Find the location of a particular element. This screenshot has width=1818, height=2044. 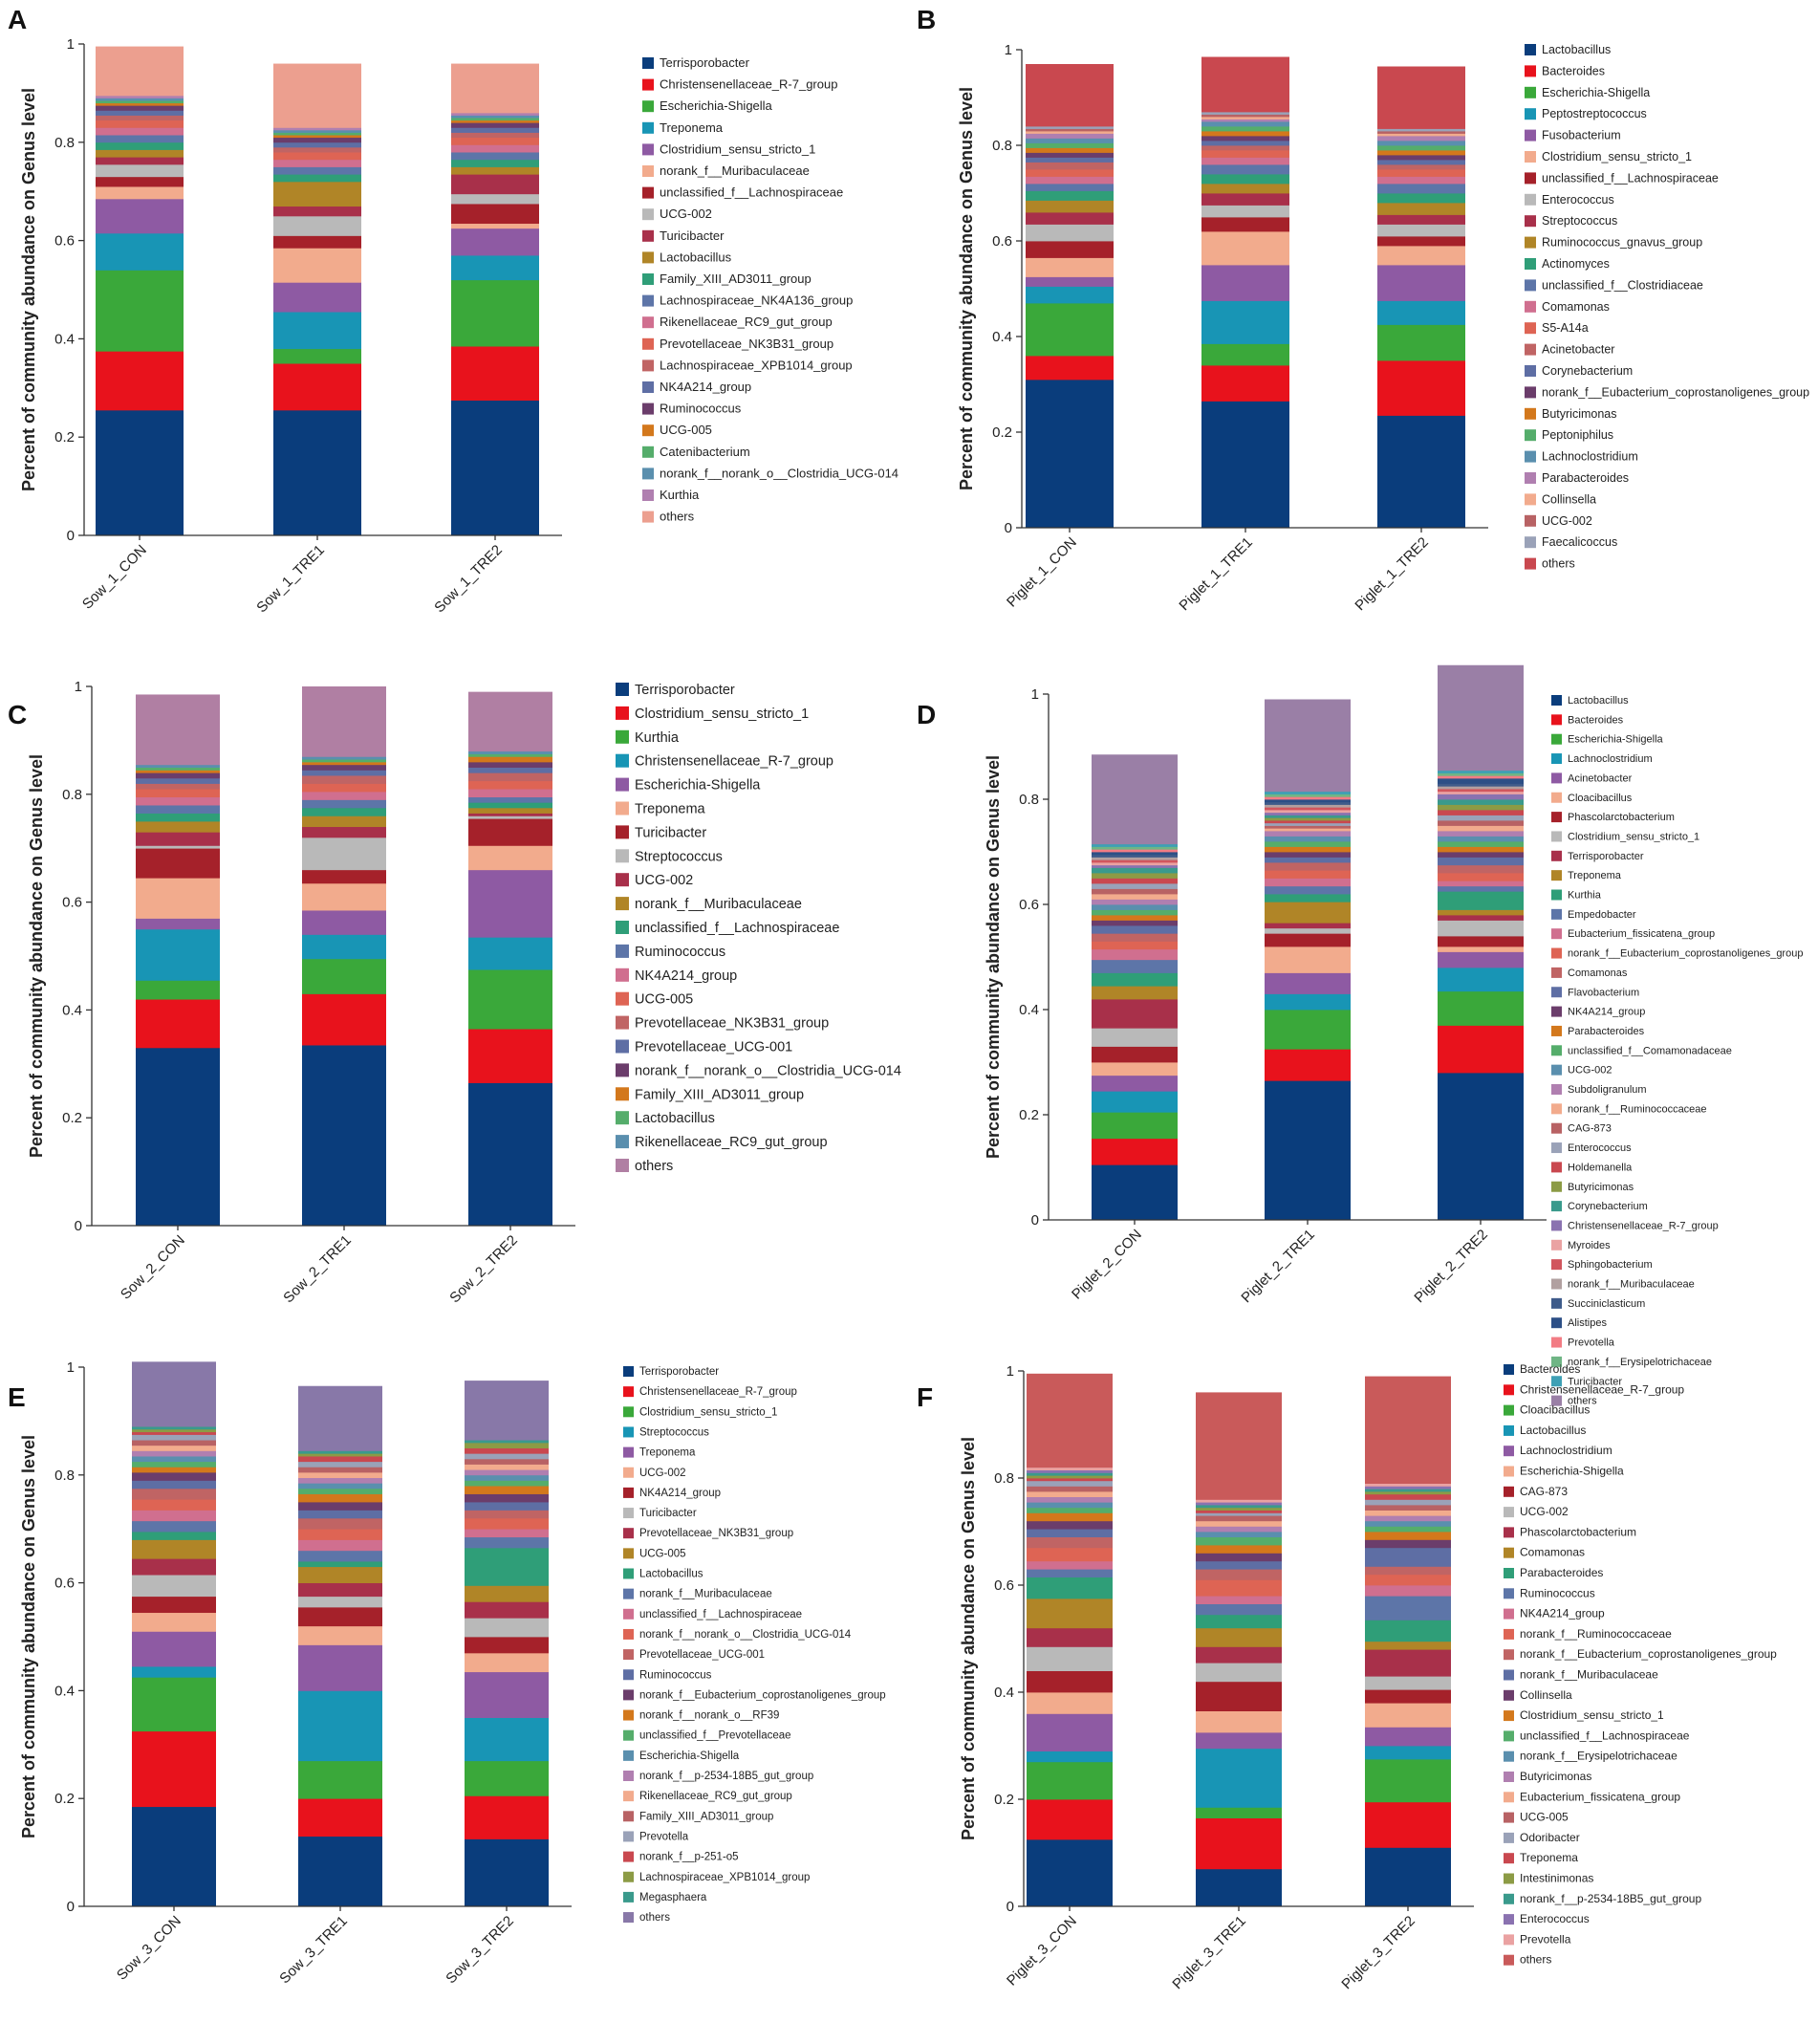

legend-swatch-prevotella is located at coordinates (1556, 1342).